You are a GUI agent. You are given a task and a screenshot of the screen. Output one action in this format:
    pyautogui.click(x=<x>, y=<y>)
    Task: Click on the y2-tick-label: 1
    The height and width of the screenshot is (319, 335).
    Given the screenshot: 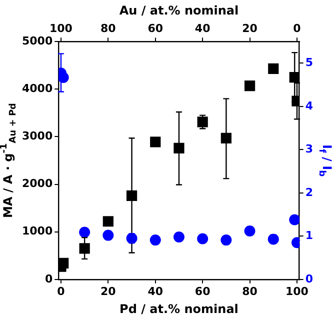 What is the action you would take?
    pyautogui.click(x=309, y=235)
    